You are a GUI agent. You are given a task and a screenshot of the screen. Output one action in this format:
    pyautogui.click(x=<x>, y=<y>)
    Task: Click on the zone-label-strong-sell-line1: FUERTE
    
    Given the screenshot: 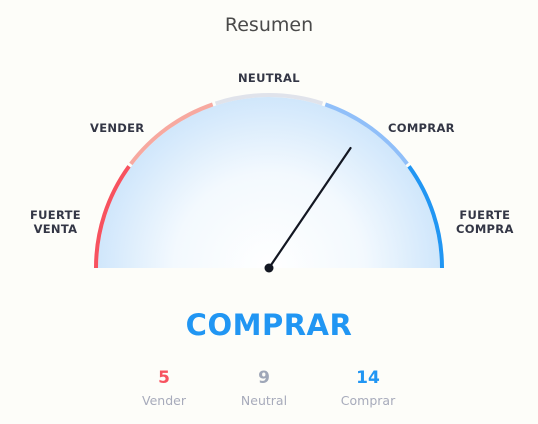 What is the action you would take?
    pyautogui.click(x=55, y=215)
    